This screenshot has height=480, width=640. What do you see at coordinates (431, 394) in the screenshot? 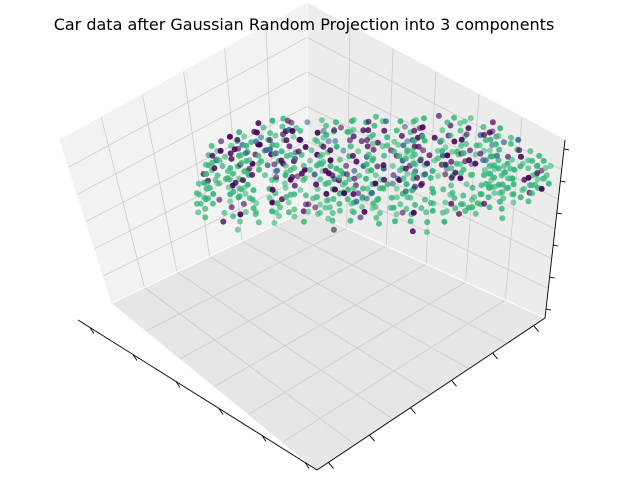
I see `y-axis-line` at bounding box center [431, 394].